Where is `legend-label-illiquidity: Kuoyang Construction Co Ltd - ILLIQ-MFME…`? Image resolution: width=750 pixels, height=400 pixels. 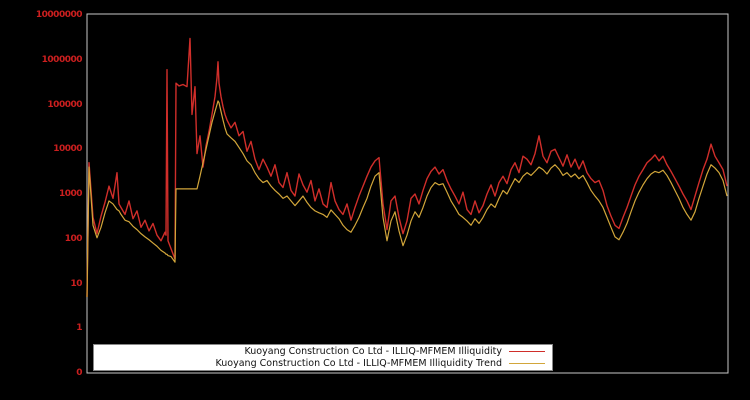
legend-label-illiquidity: Kuoyang Construction Co Ltd - ILLIQ-MFME… is located at coordinates (373, 351).